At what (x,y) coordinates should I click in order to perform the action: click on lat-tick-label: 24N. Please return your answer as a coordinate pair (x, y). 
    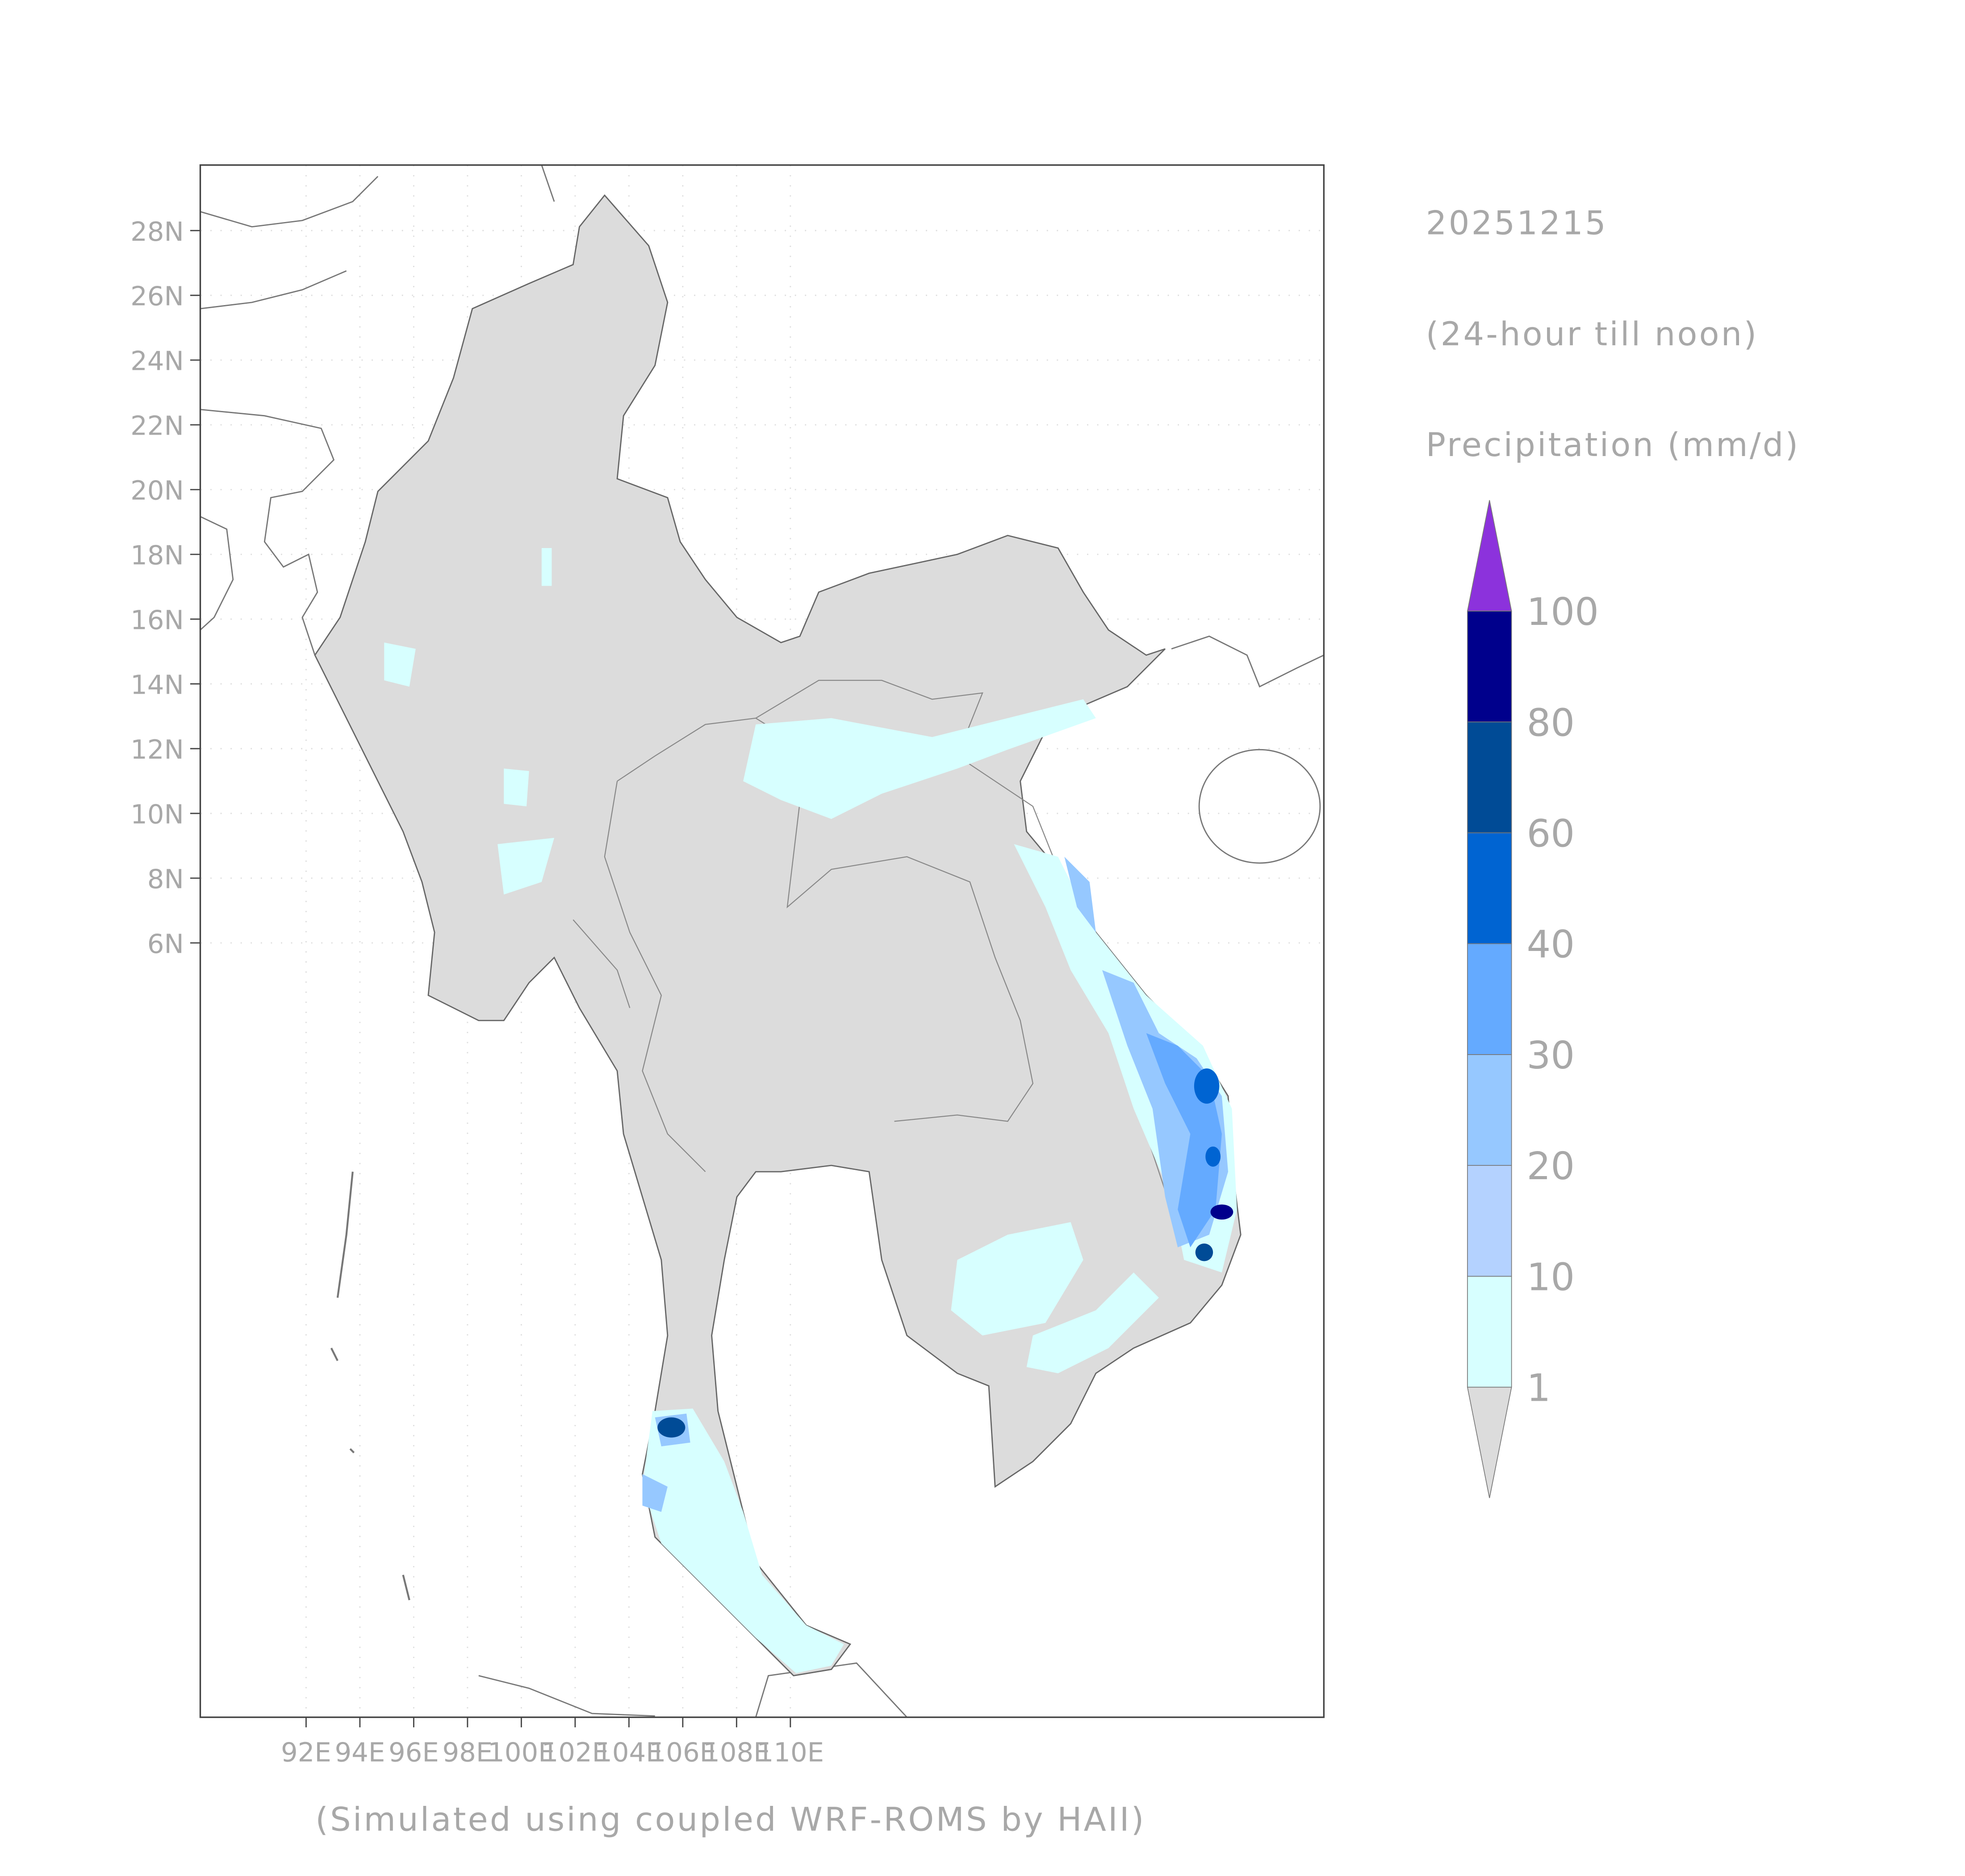
    Looking at the image, I should click on (157, 361).